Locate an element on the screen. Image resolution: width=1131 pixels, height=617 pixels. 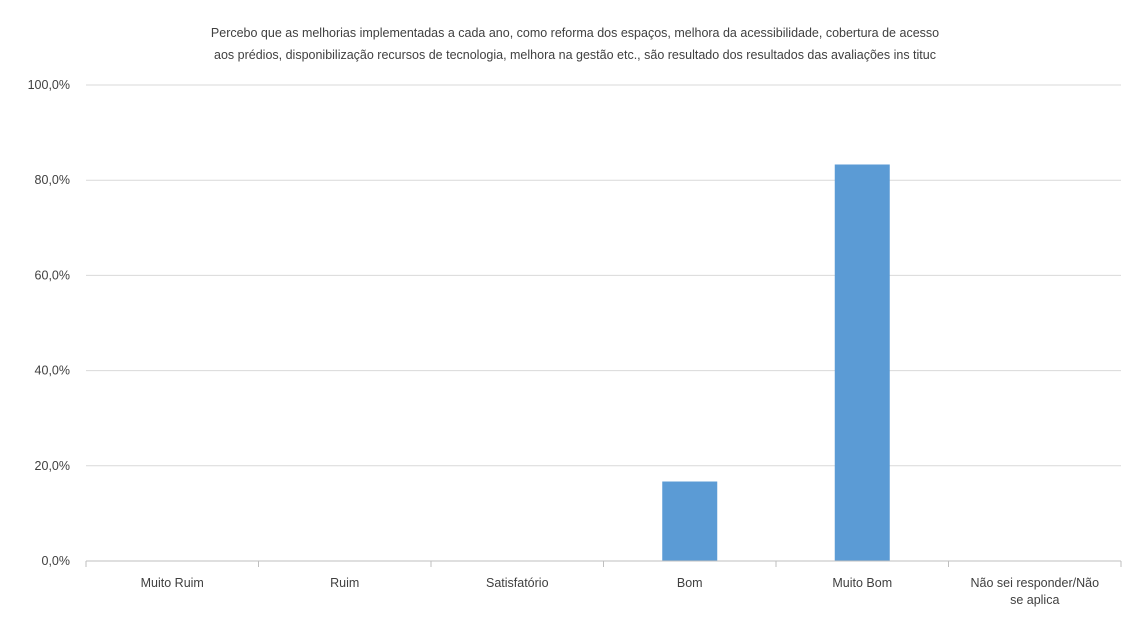
x-tick-label: Muito Ruim is located at coordinates (172, 583).